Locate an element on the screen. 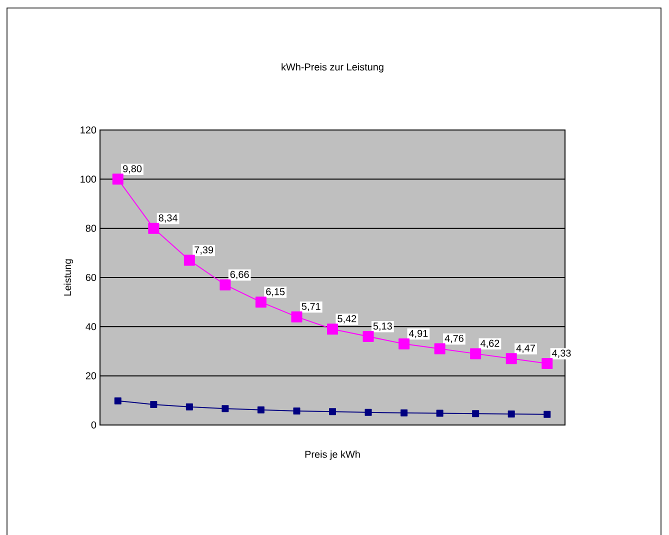 This screenshot has width=669, height=535. annotation: 8,34 is located at coordinates (168, 218).